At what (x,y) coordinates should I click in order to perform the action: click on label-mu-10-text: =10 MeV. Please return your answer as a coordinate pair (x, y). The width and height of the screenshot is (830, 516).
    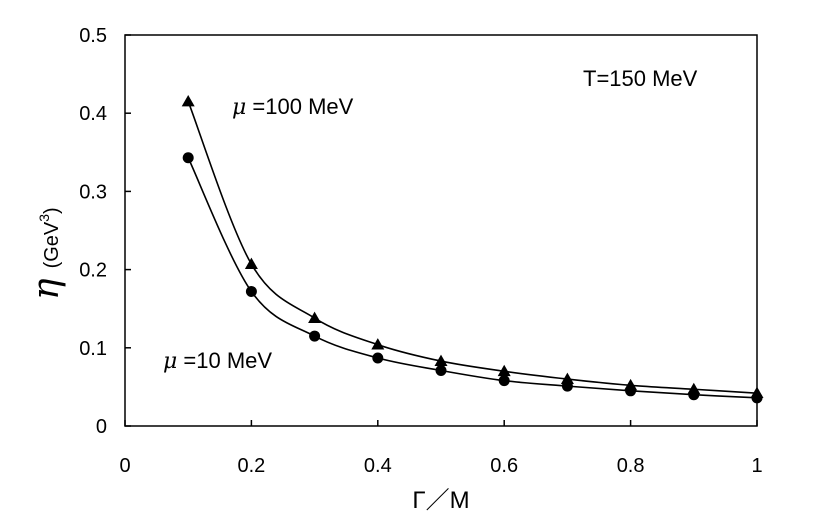
    Looking at the image, I should click on (224, 360).